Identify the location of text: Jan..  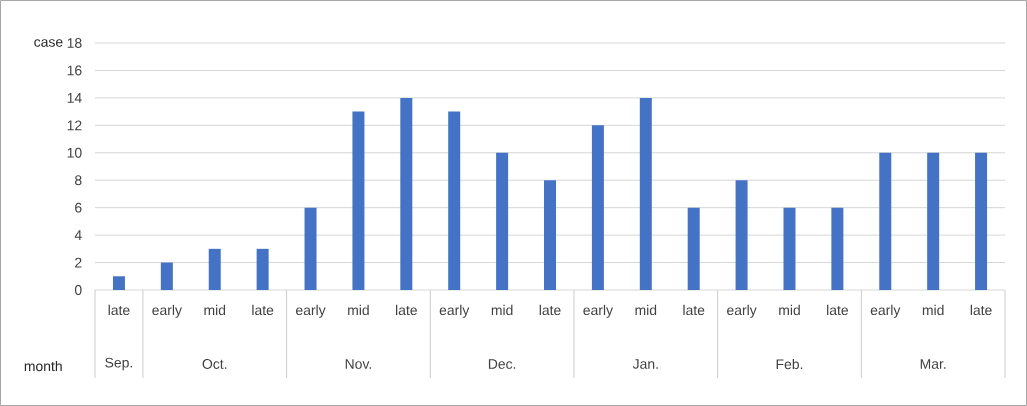
(645, 364).